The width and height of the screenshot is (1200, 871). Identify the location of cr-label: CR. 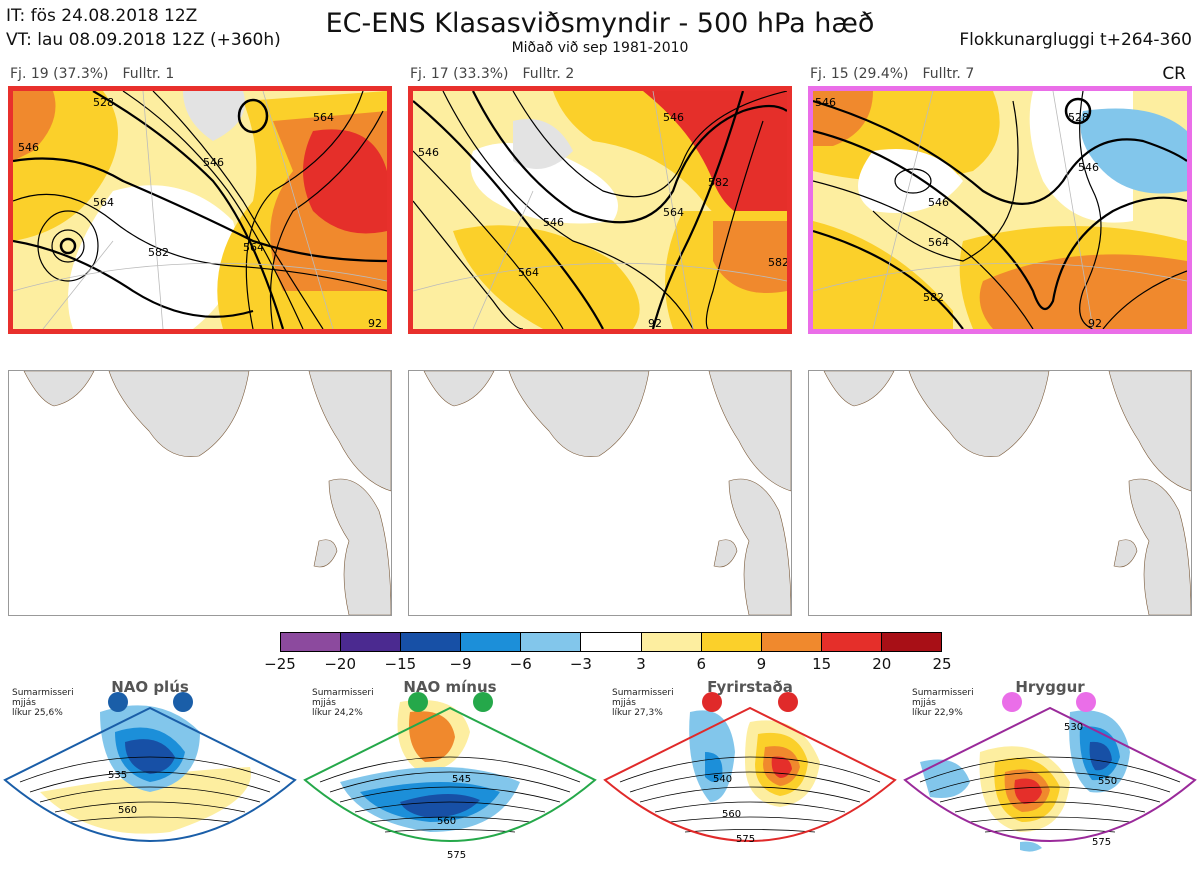
(1174, 74).